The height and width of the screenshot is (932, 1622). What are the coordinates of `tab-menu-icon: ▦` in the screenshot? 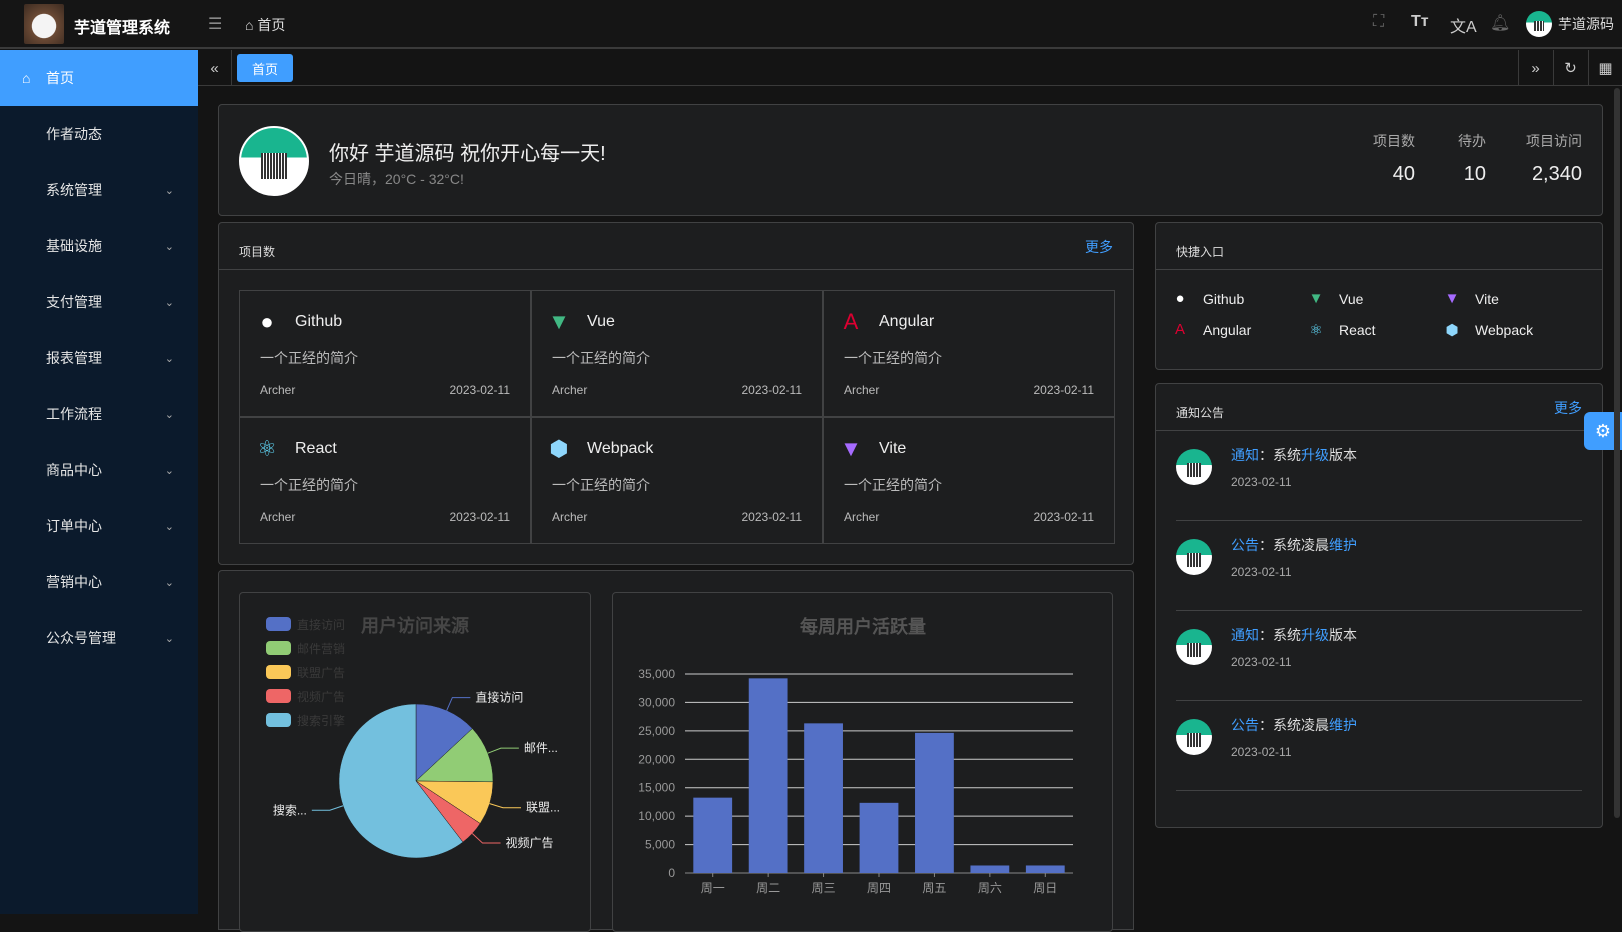 It's located at (1605, 68).